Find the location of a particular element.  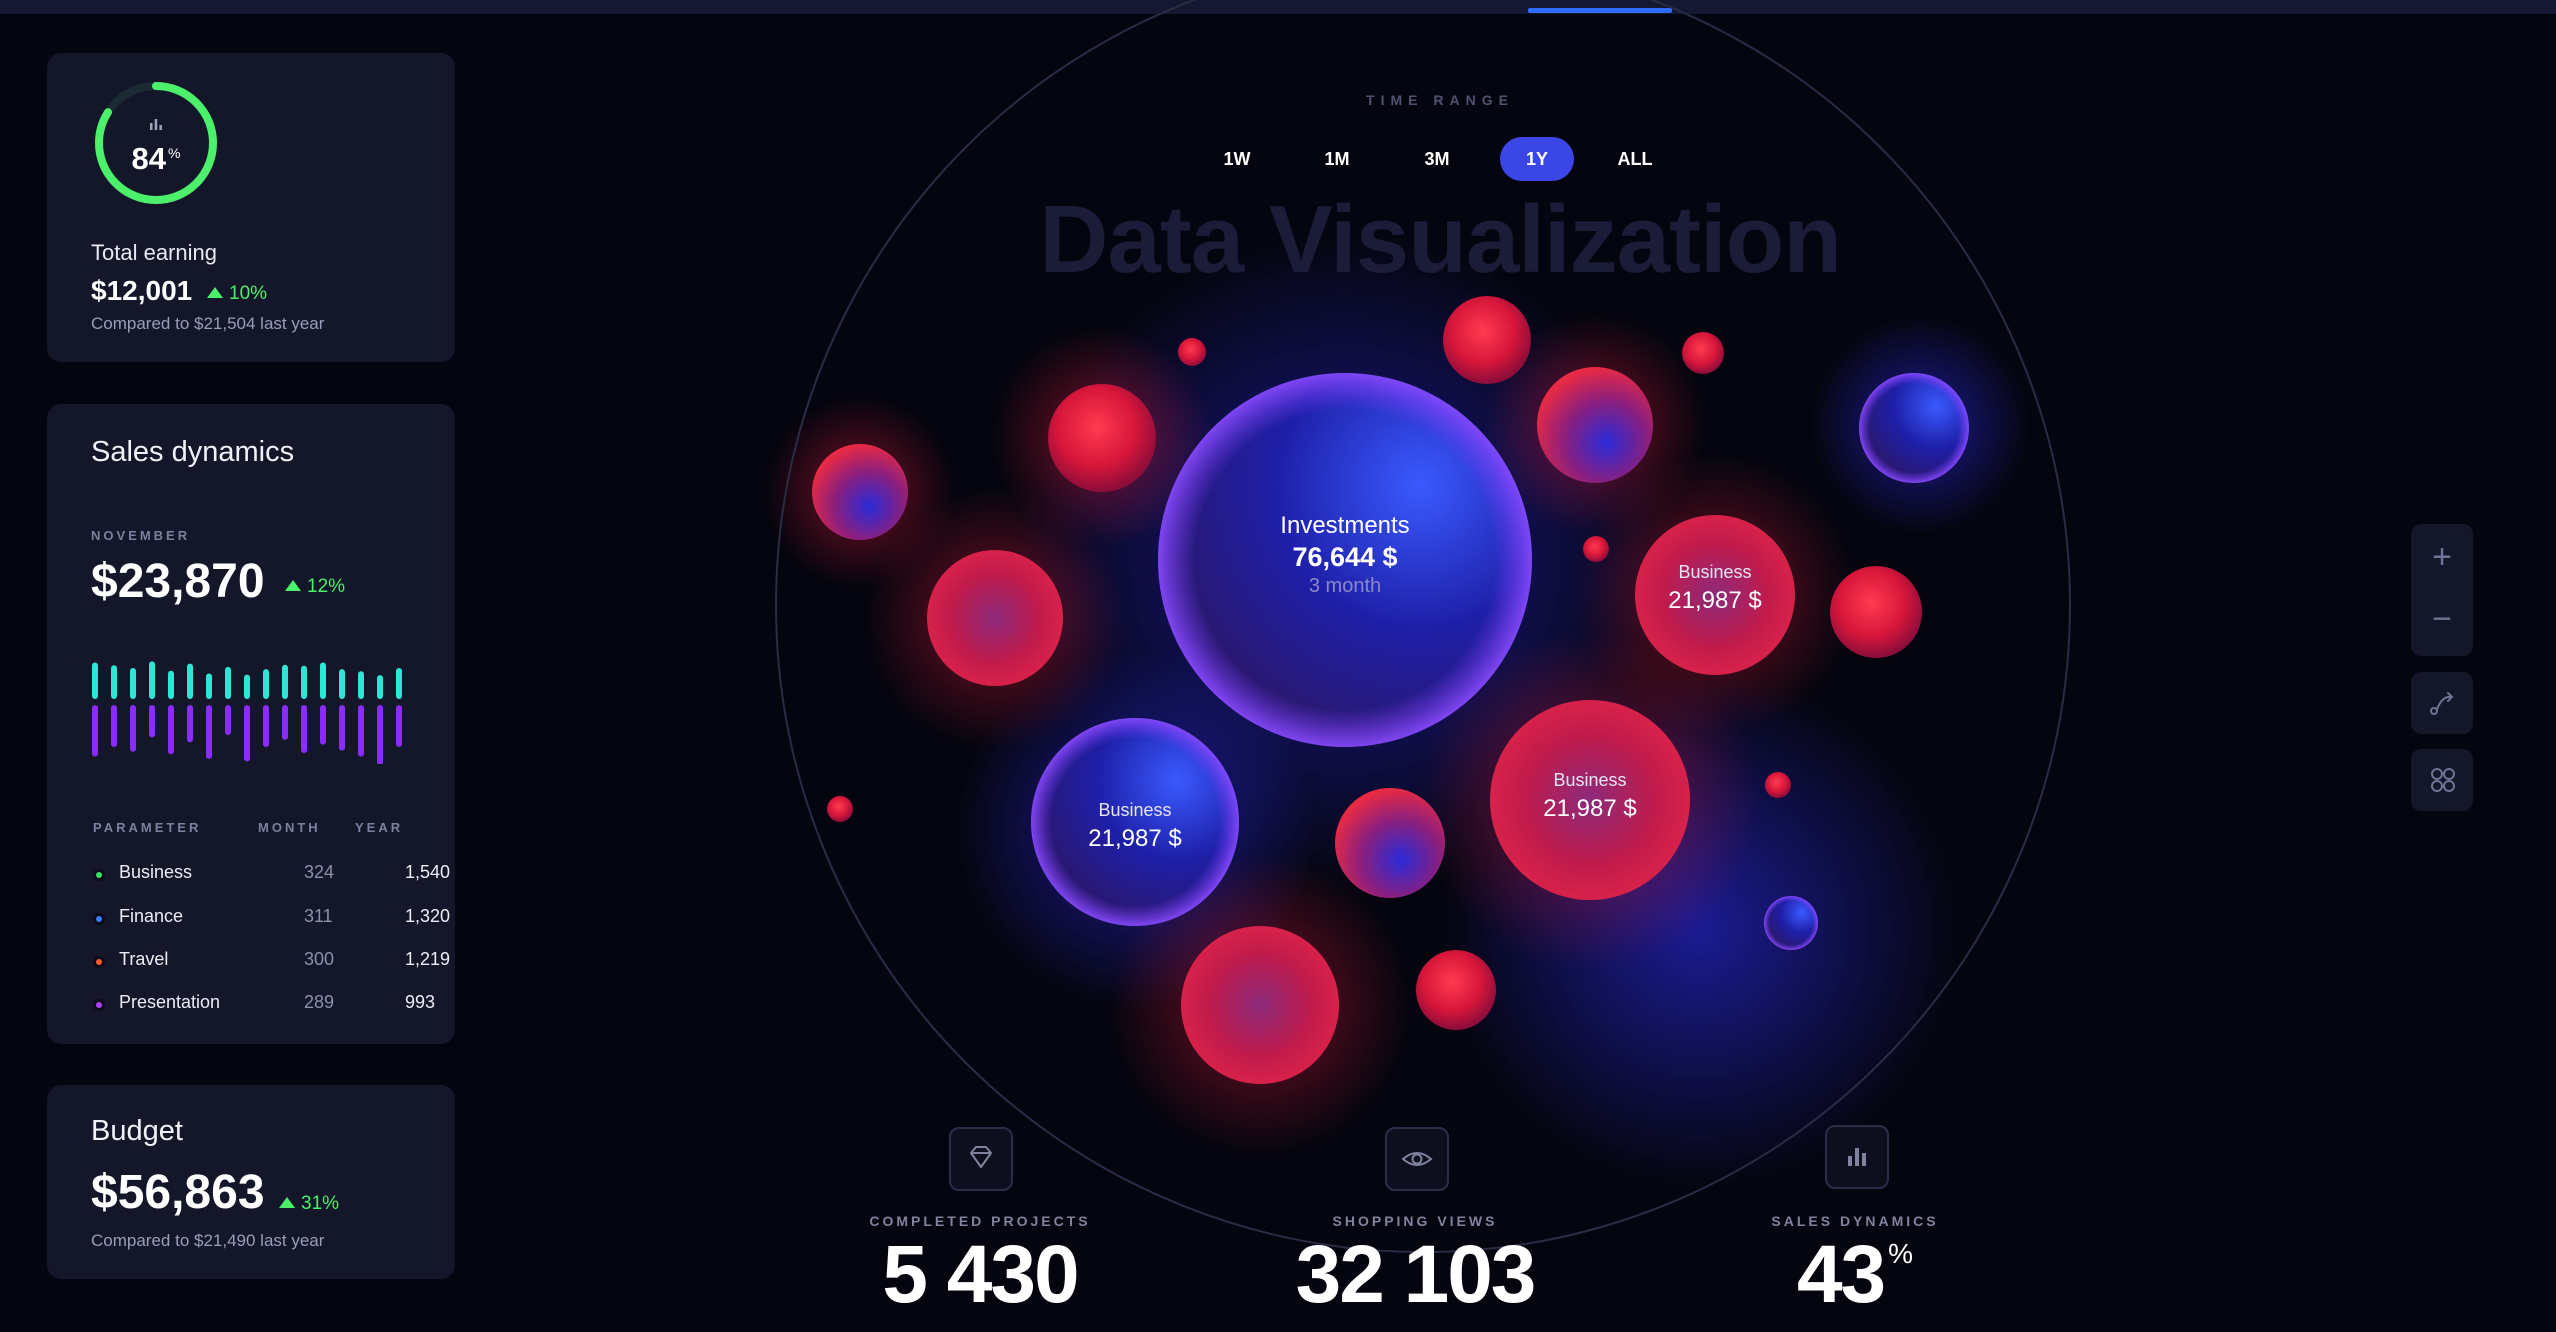

table-row: Business 324 1,540 is located at coordinates (270, 877).